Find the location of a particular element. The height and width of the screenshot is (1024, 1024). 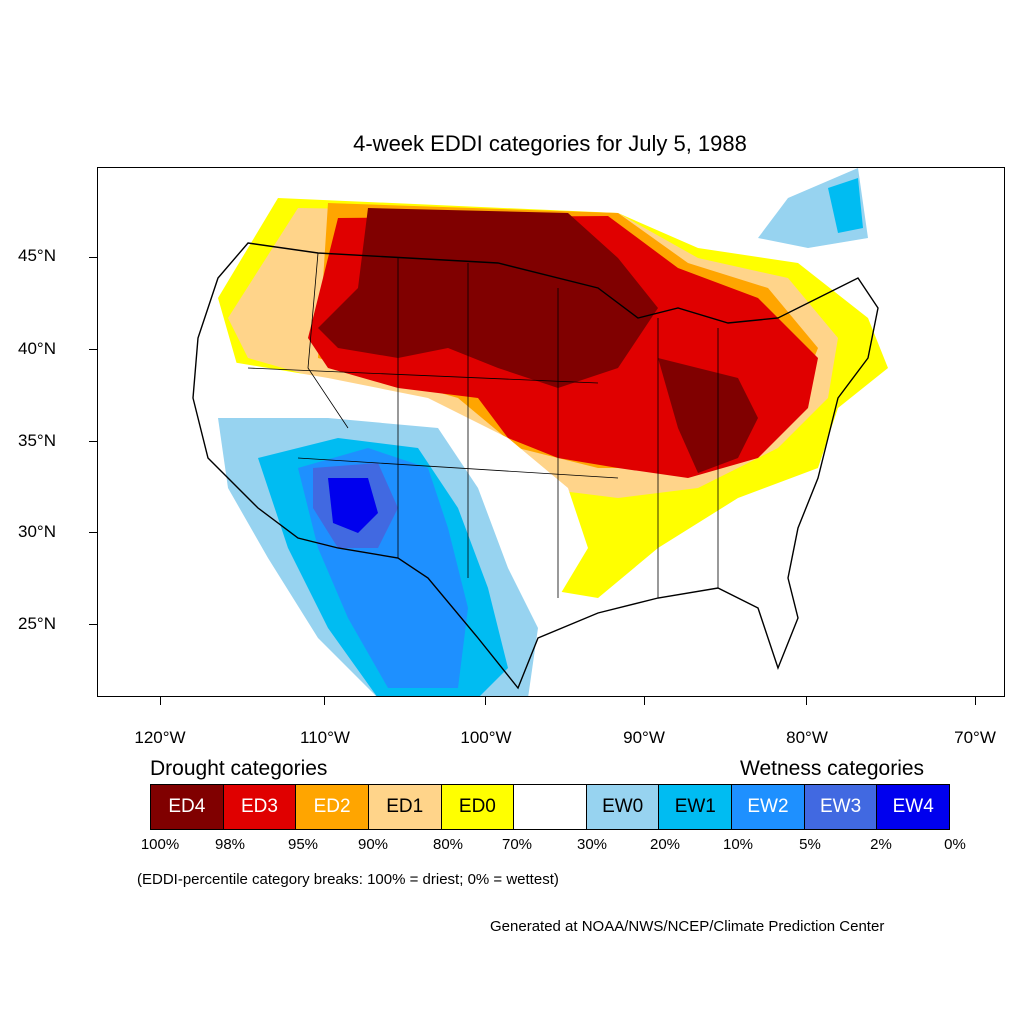

lat-label-25: 25°N is located at coordinates (37, 623).